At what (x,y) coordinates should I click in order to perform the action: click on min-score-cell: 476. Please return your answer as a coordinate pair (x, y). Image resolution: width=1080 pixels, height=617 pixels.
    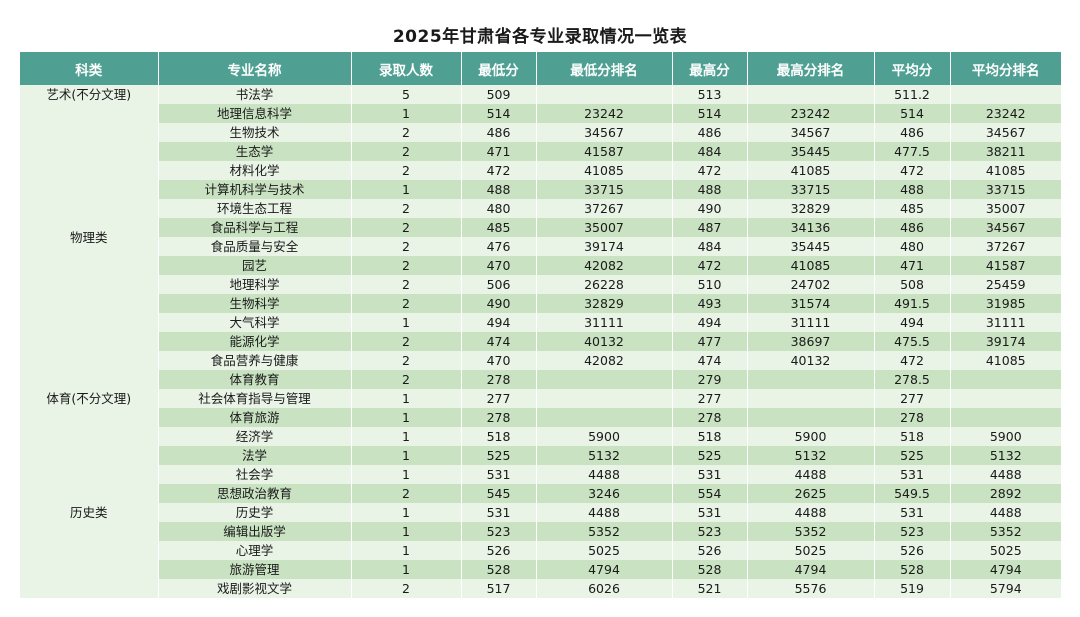
    Looking at the image, I should click on (499, 246).